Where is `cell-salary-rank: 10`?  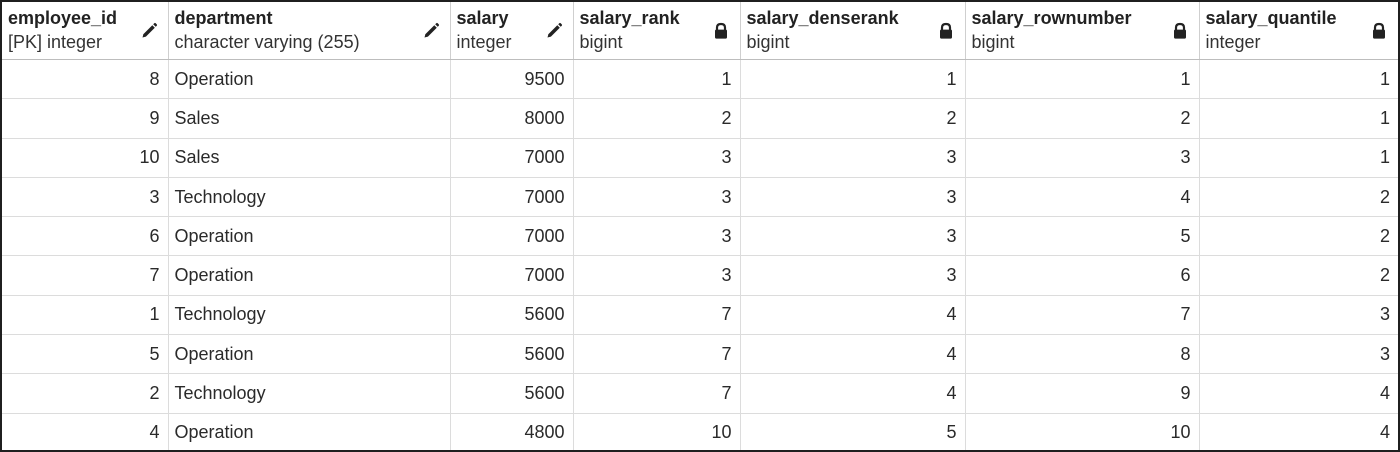 cell-salary-rank: 10 is located at coordinates (657, 431).